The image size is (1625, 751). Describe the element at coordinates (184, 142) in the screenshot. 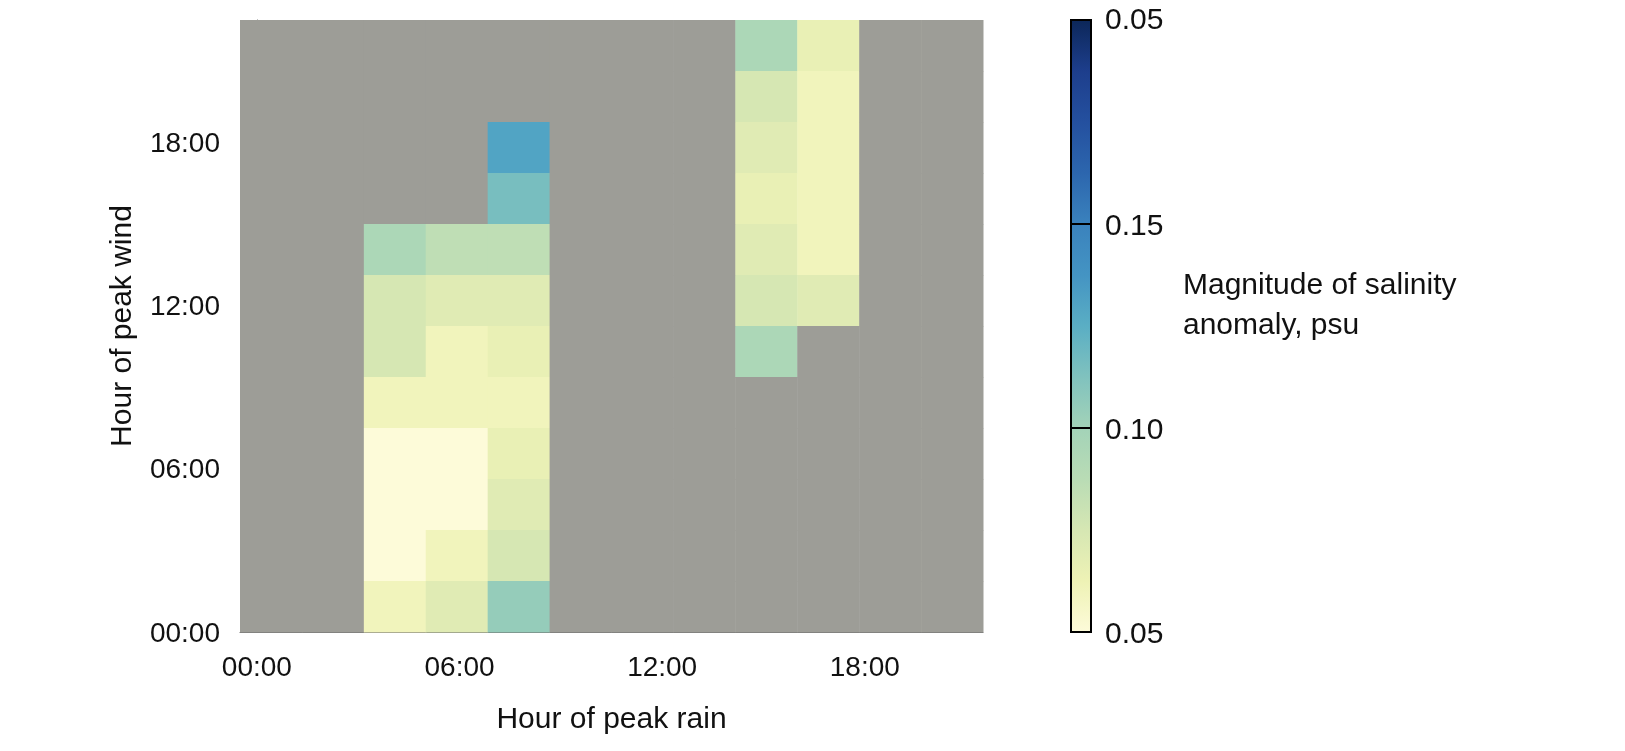

I see `y-tick-label: 18:00` at that location.